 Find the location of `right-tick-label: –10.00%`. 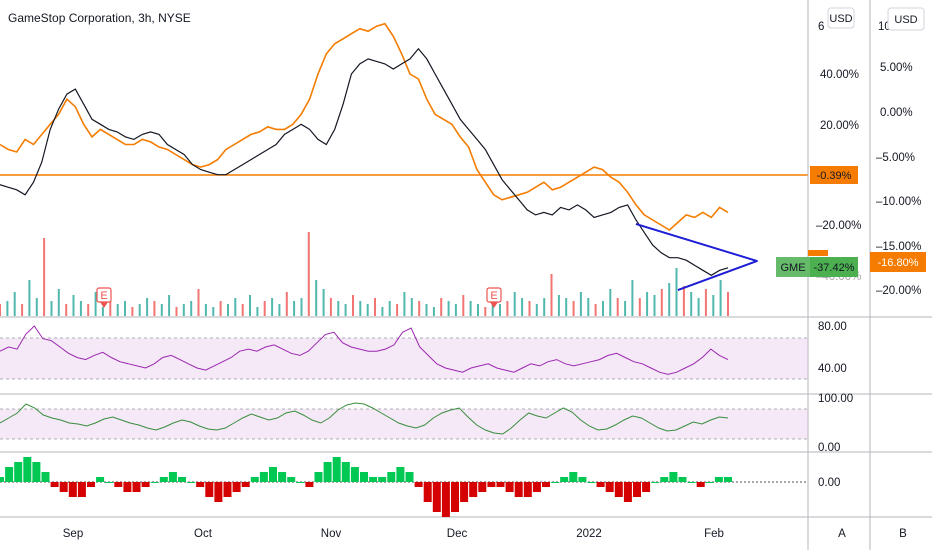

right-tick-label: –10.00% is located at coordinates (898, 202).